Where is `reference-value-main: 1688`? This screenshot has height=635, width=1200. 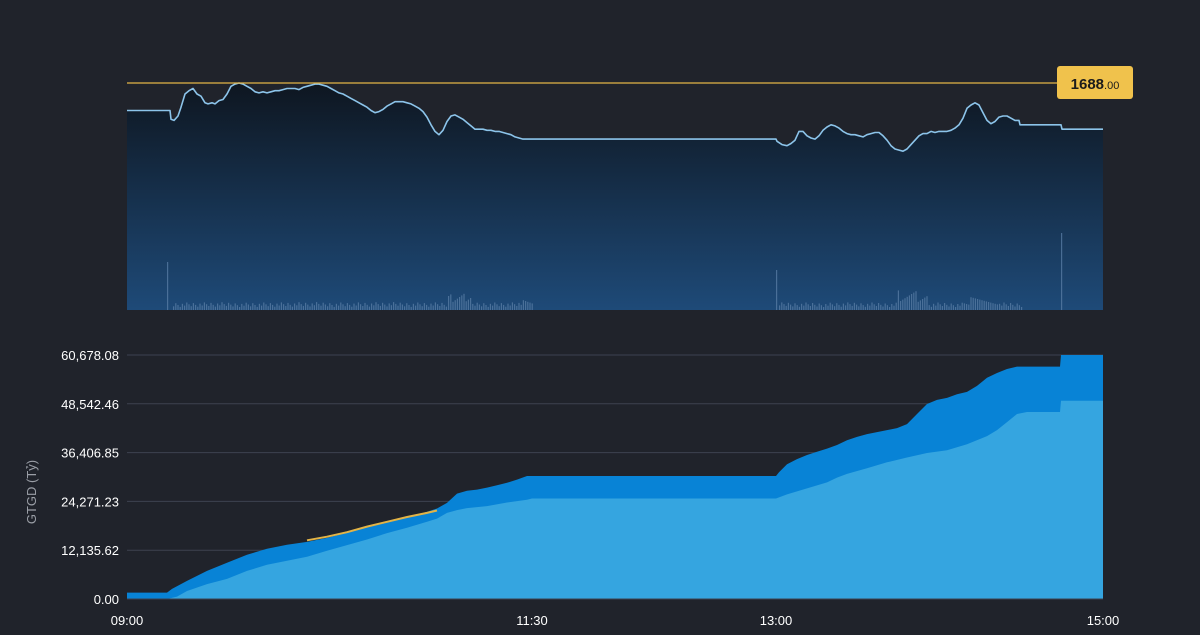
reference-value-main: 1688 is located at coordinates (1087, 84).